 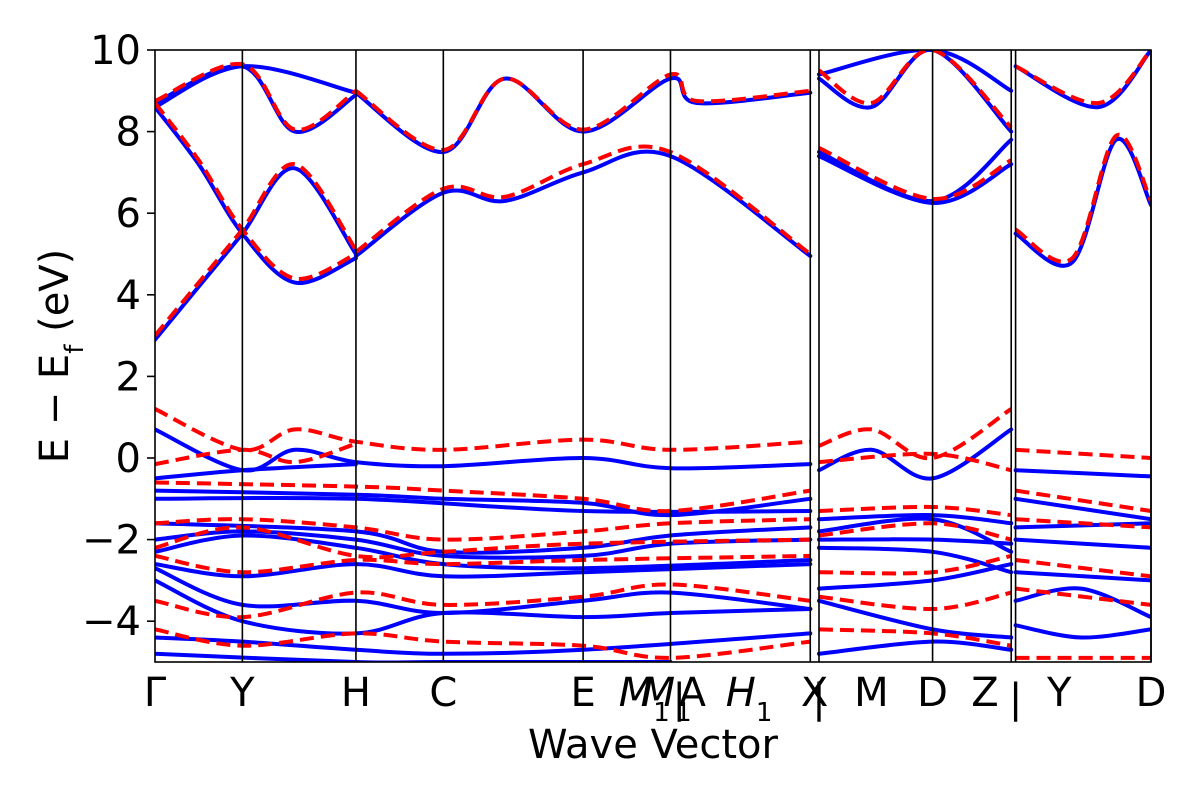 I want to click on x-tick-label: Γ, so click(x=155, y=693).